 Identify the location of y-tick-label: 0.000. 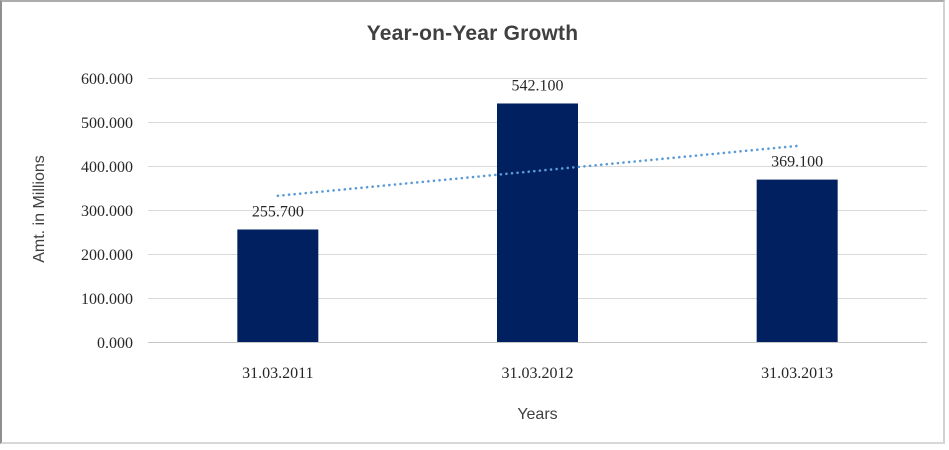
(115, 343).